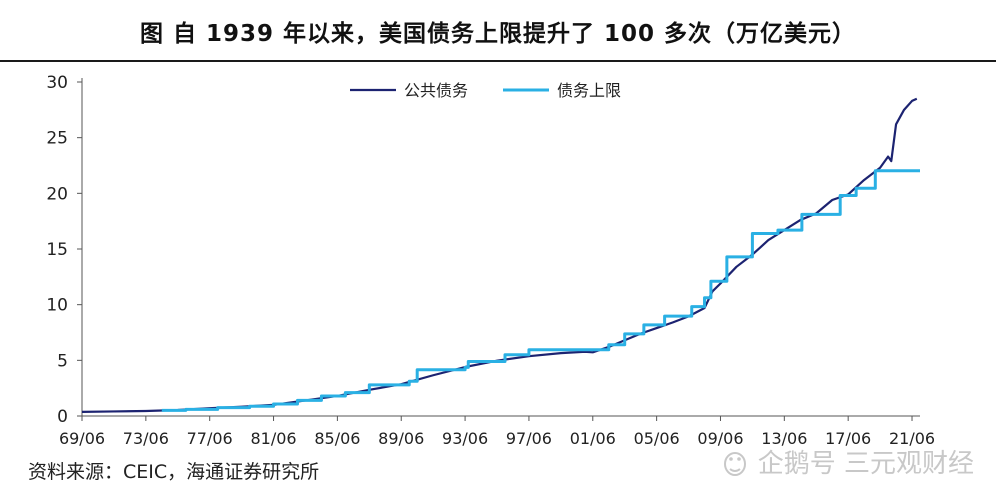  I want to click on x-tick-label: 17/06, so click(848, 438).